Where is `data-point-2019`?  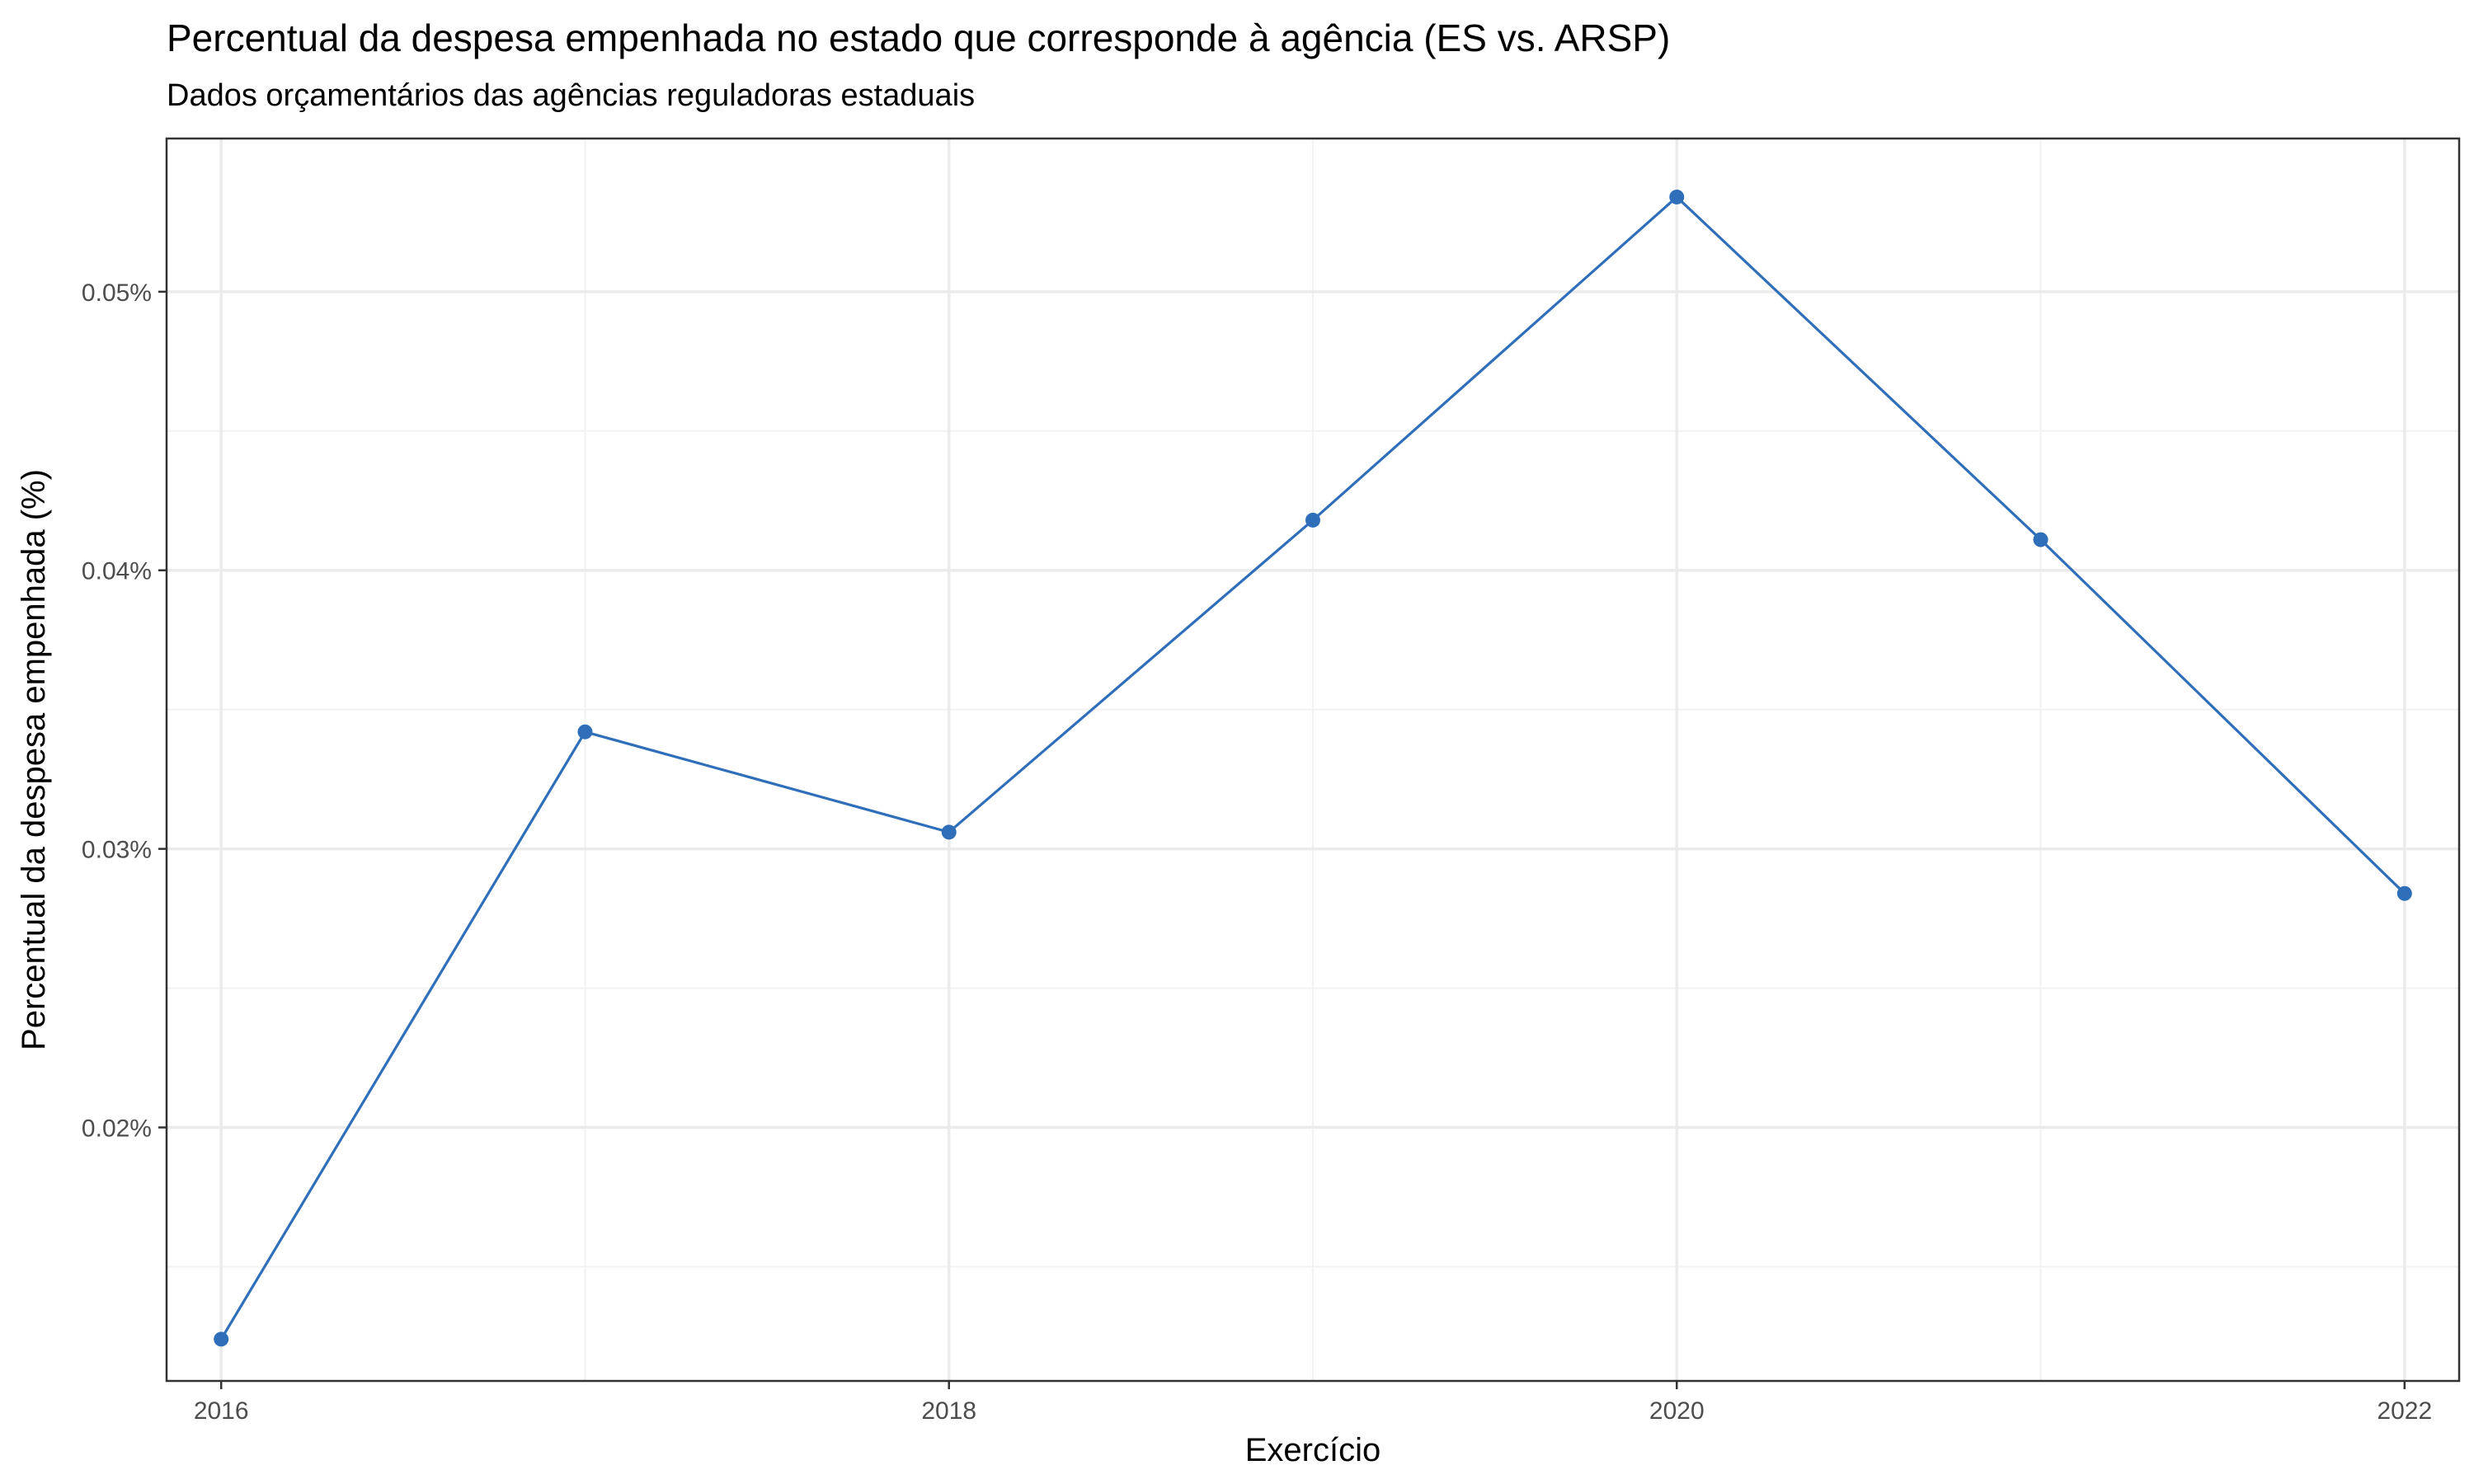 data-point-2019 is located at coordinates (1312, 520).